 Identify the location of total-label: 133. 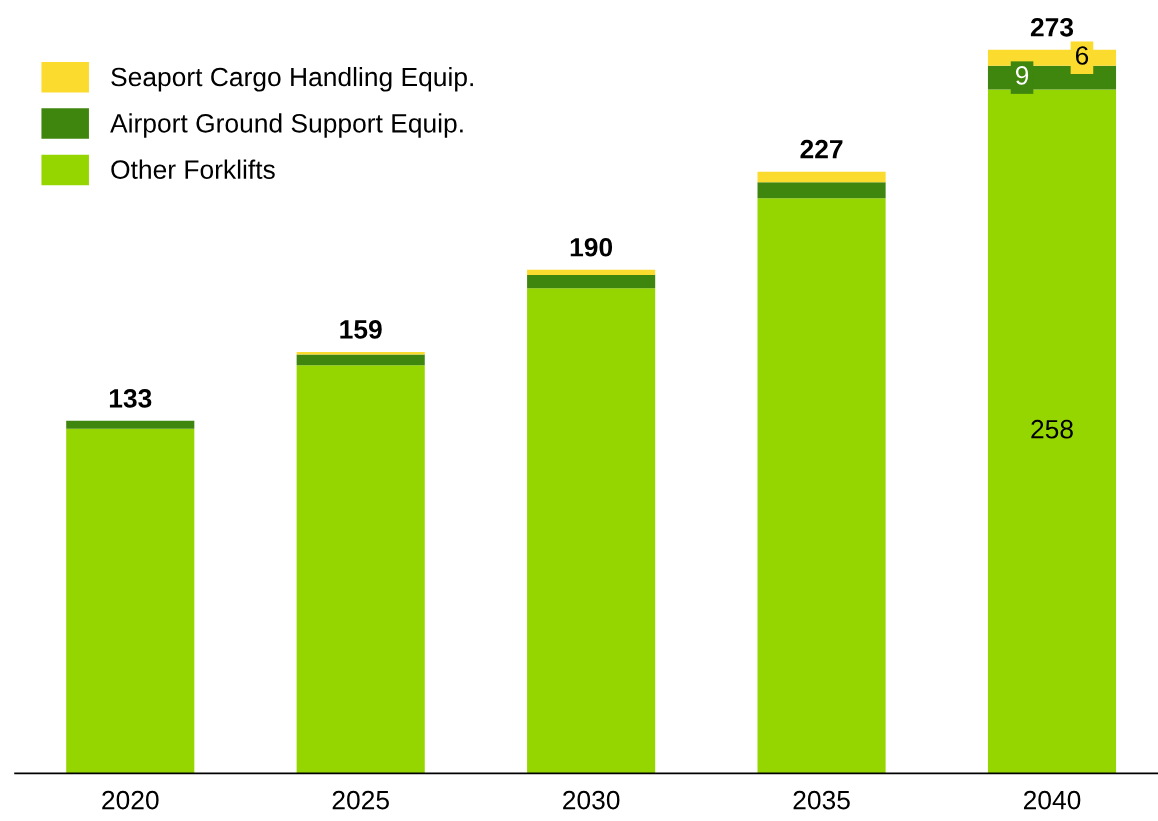
(130, 398).